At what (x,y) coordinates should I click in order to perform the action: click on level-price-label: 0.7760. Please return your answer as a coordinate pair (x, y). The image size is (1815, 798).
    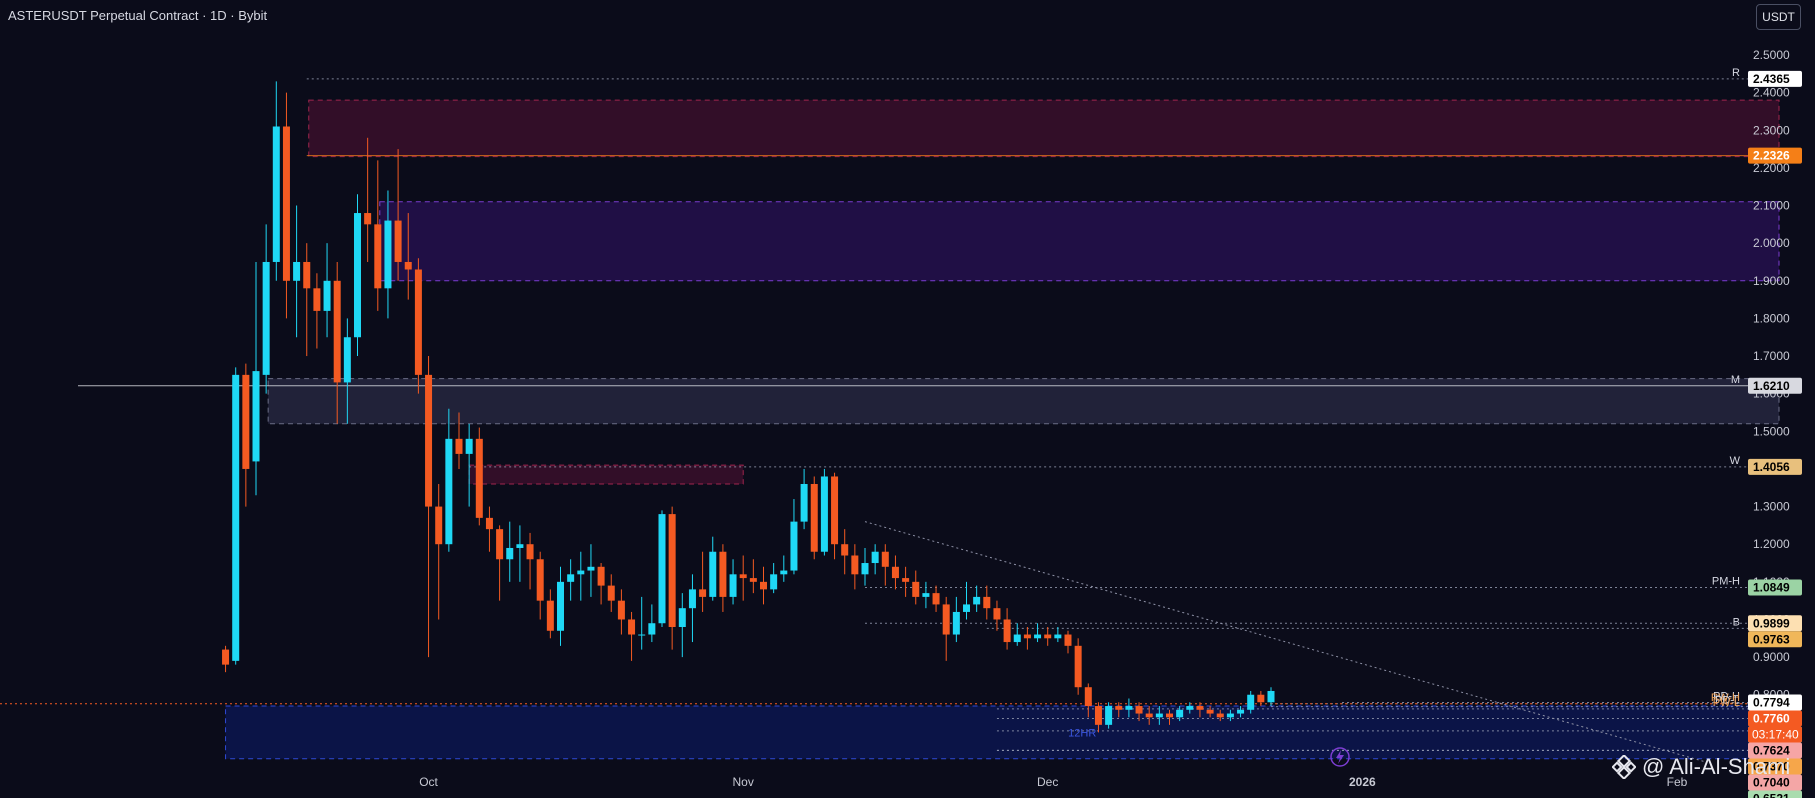
    Looking at the image, I should click on (1771, 718).